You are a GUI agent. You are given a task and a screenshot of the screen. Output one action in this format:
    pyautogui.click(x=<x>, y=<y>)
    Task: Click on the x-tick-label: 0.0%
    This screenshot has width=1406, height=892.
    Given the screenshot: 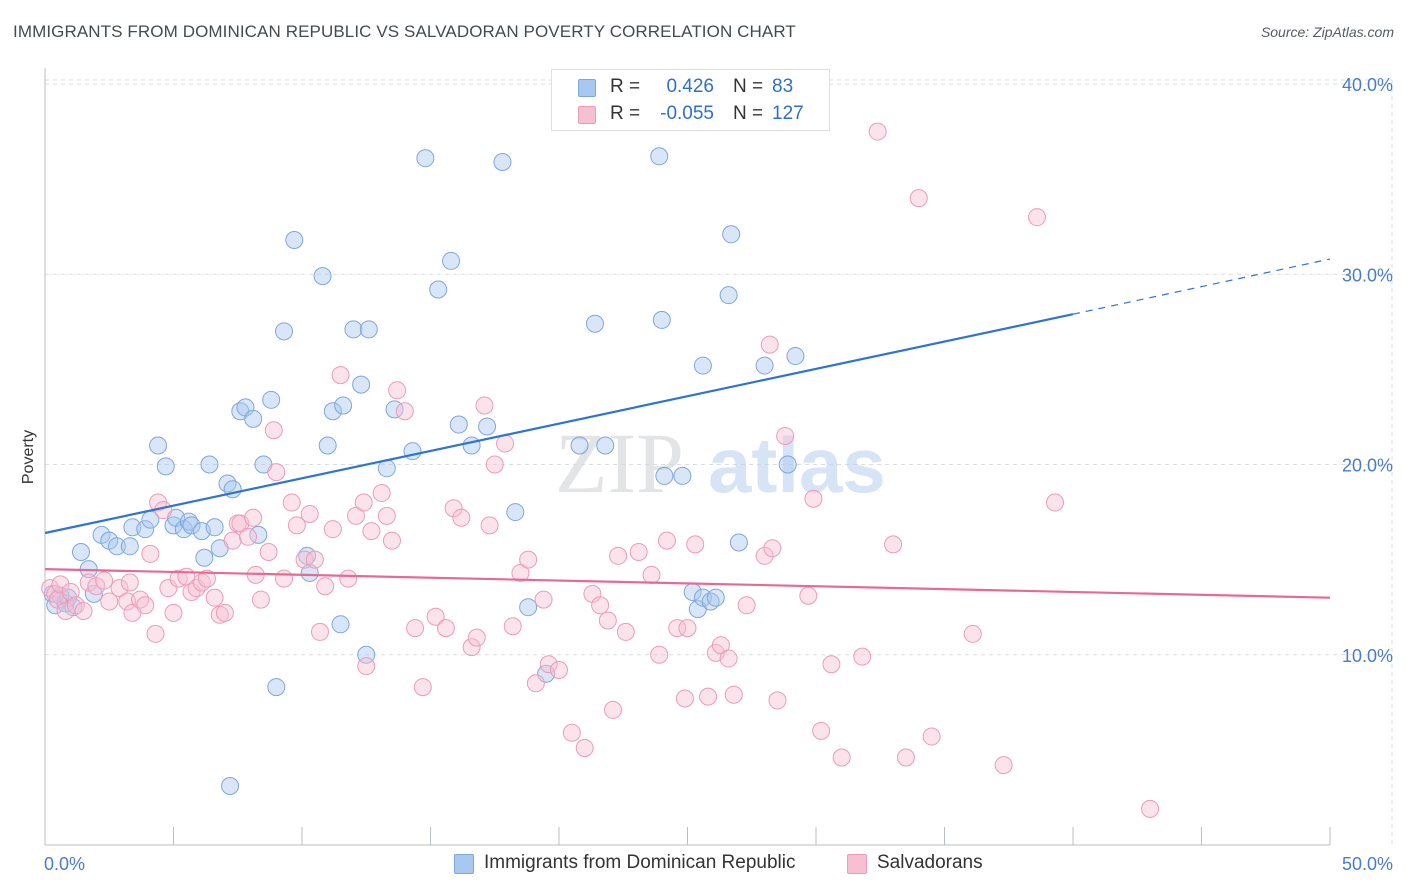 What is the action you would take?
    pyautogui.click(x=64, y=864)
    